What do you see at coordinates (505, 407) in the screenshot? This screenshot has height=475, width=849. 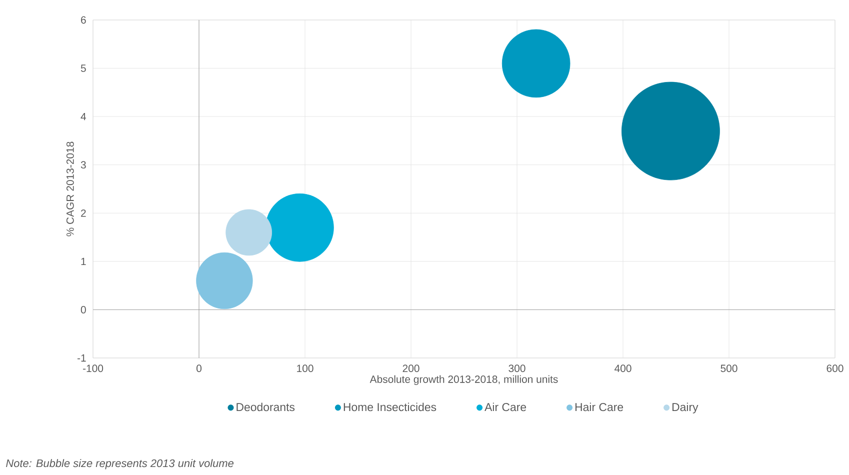 I see `legend-label: Air Care` at bounding box center [505, 407].